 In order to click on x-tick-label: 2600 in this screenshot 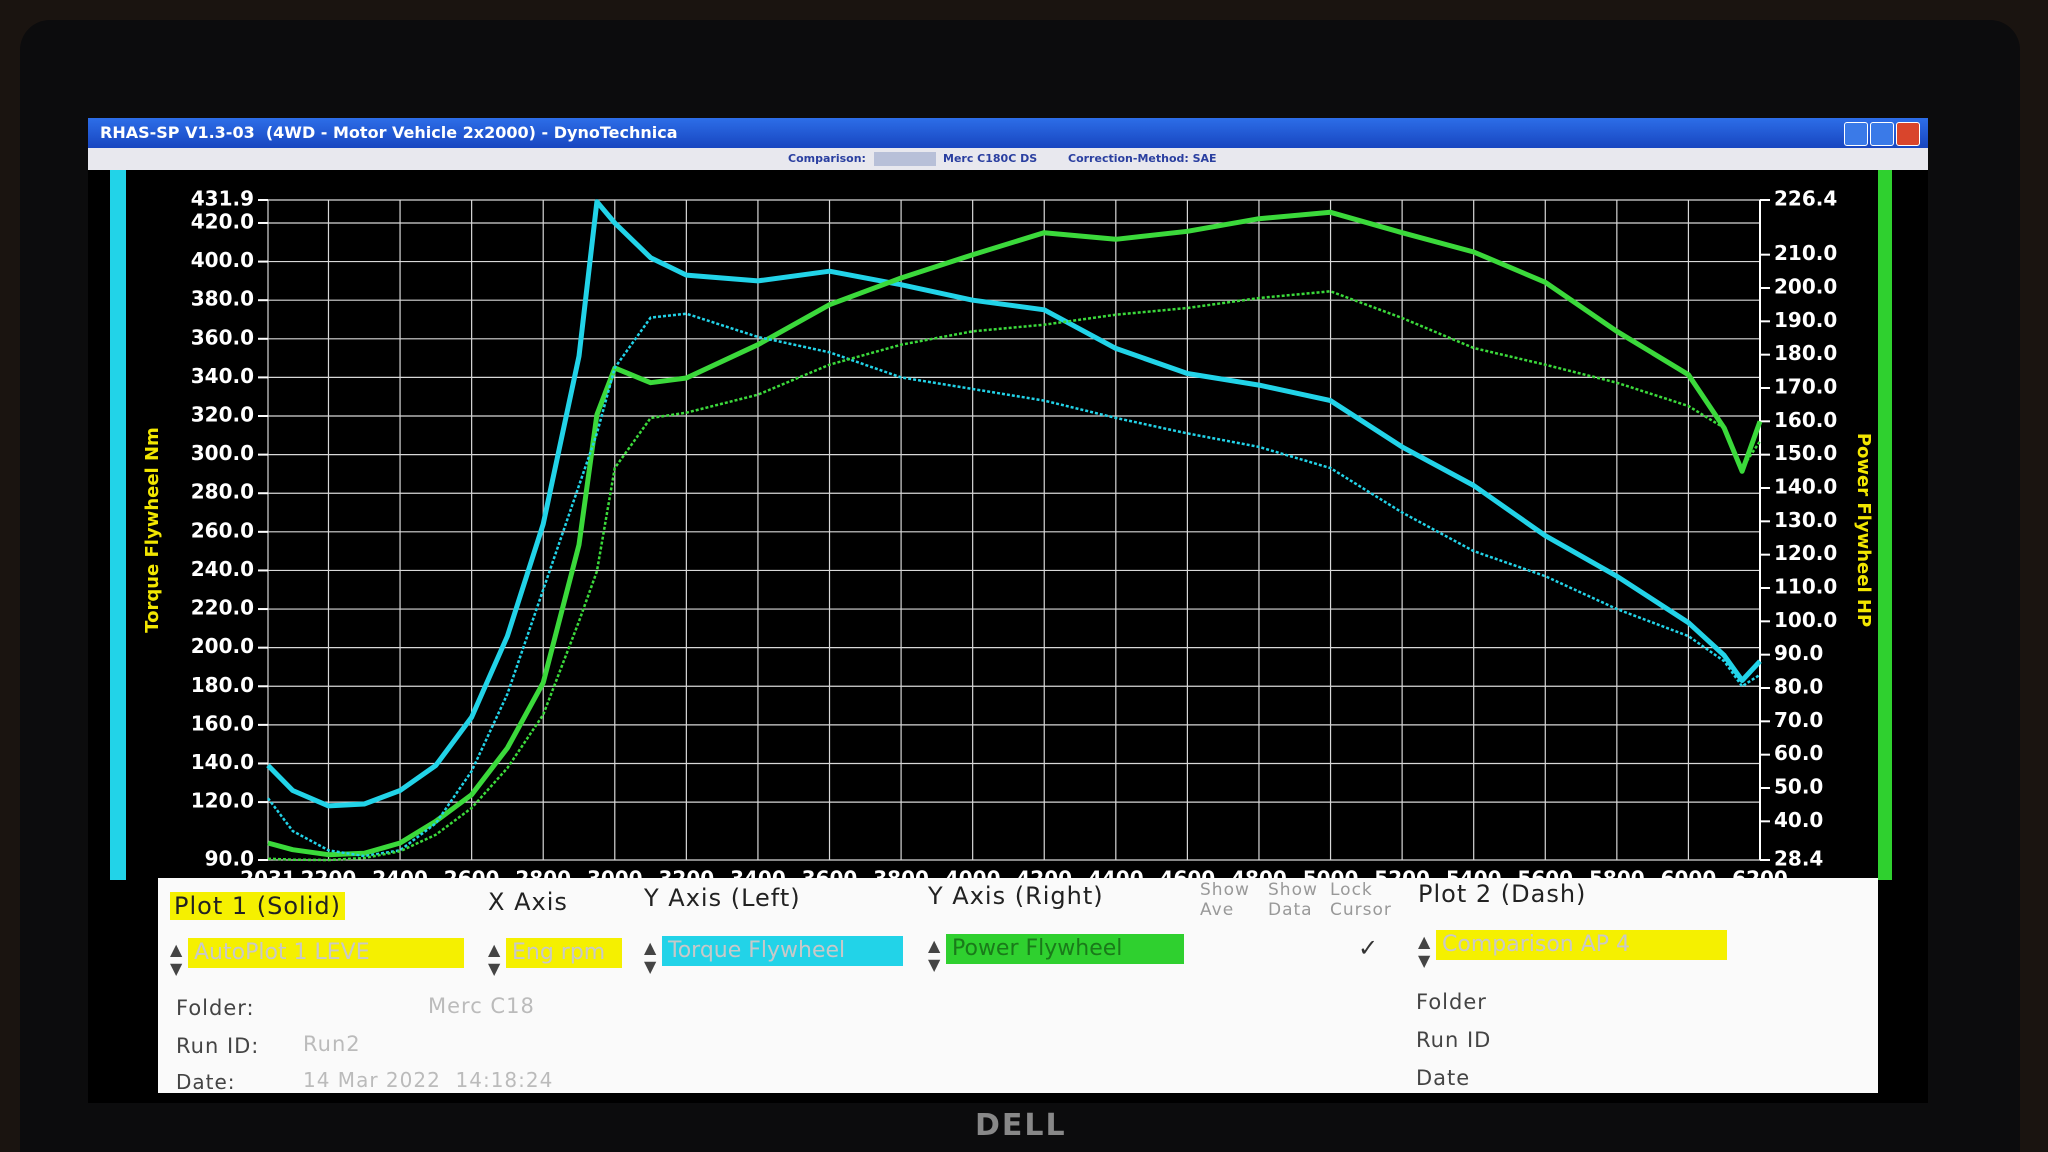, I will do `click(472, 874)`.